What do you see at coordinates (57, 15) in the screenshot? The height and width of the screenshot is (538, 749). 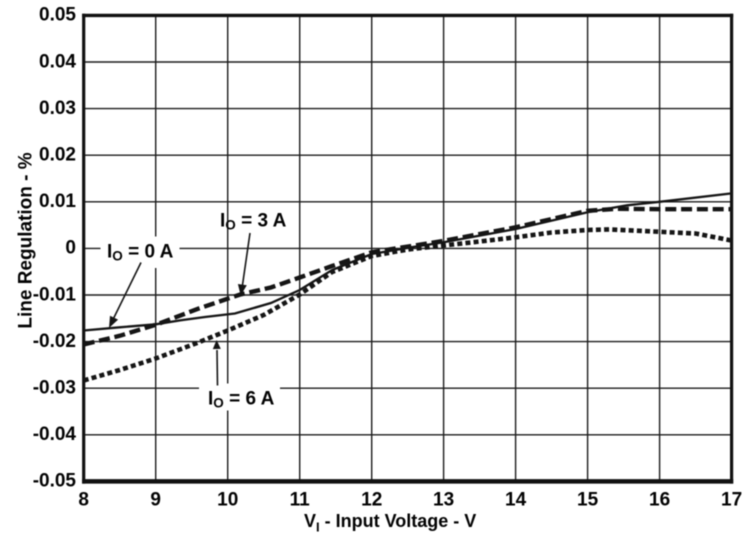 I see `svg-text: 0.05` at bounding box center [57, 15].